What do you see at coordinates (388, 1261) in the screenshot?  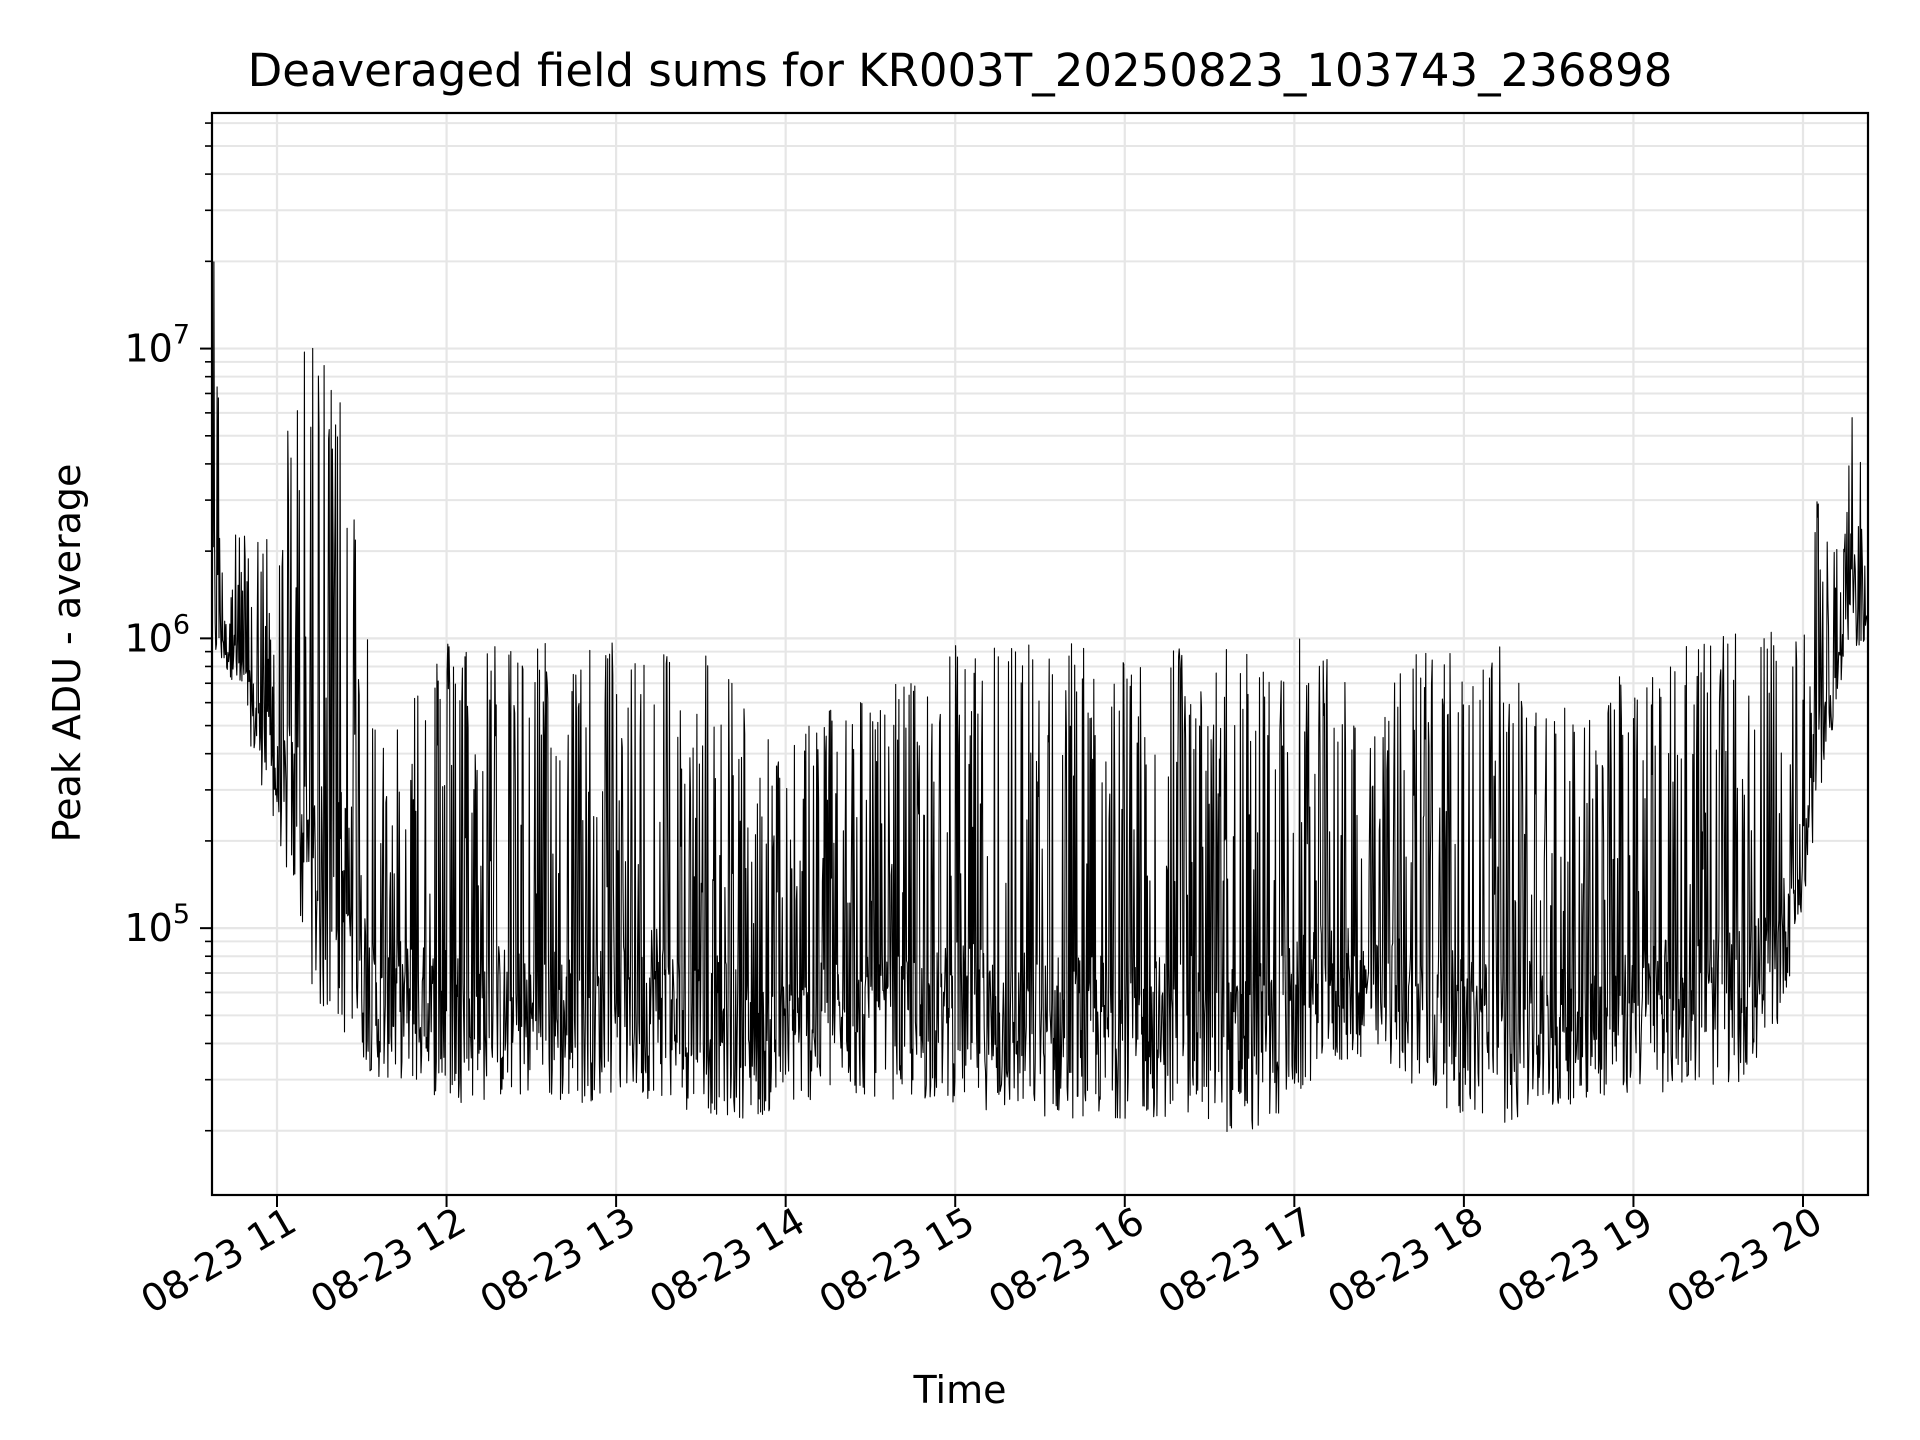 I see `x-tick-label: 08-23 12` at bounding box center [388, 1261].